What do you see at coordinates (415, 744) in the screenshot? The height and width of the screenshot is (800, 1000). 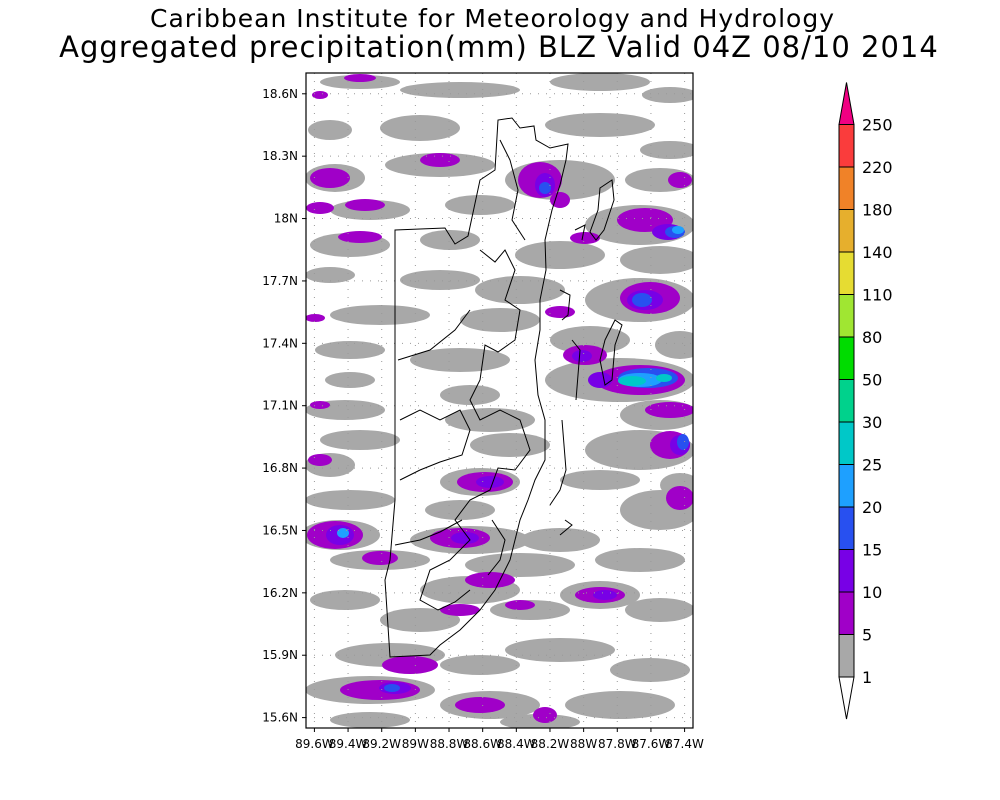 I see `lon-label: 89W` at bounding box center [415, 744].